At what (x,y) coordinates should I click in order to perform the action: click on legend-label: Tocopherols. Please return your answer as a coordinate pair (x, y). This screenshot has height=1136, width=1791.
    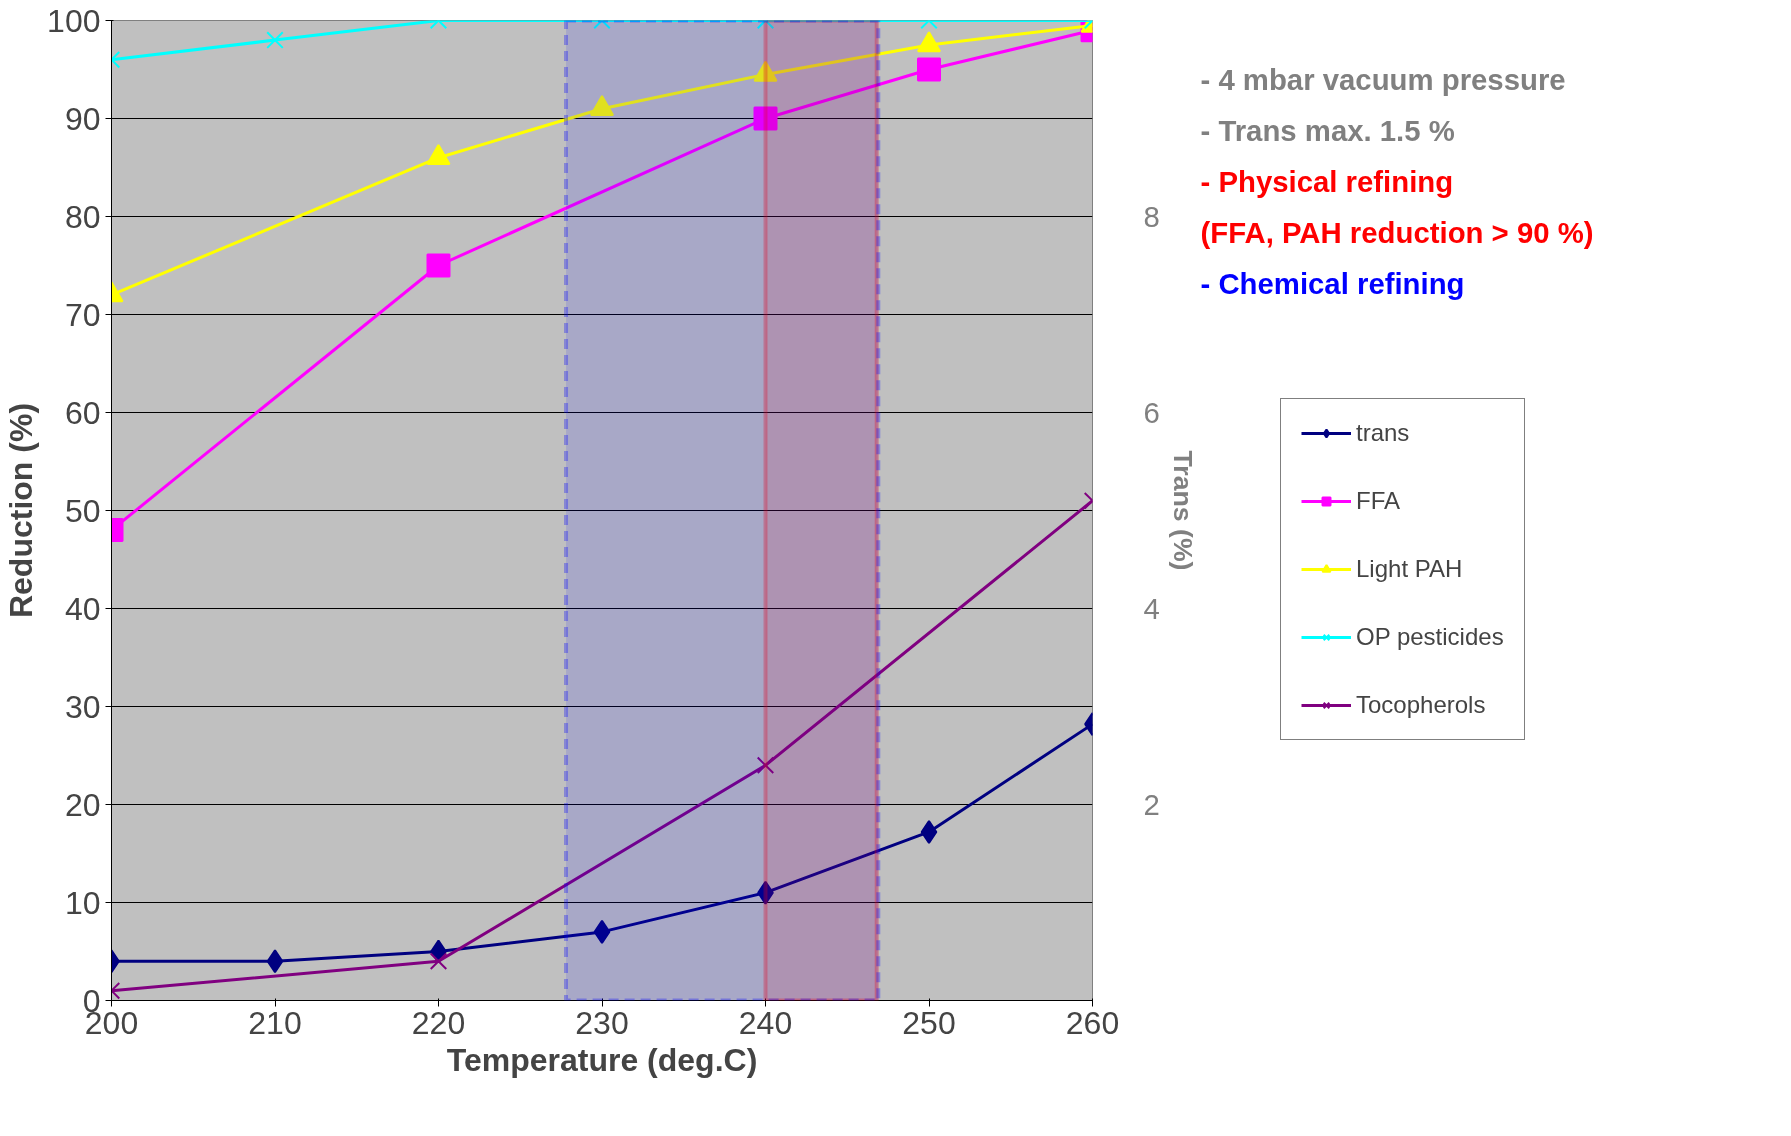
    Looking at the image, I should click on (1421, 705).